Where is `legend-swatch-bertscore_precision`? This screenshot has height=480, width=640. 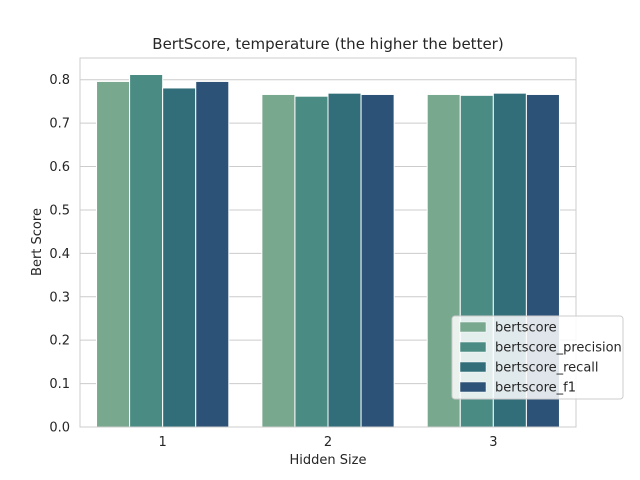 legend-swatch-bertscore_precision is located at coordinates (473, 347).